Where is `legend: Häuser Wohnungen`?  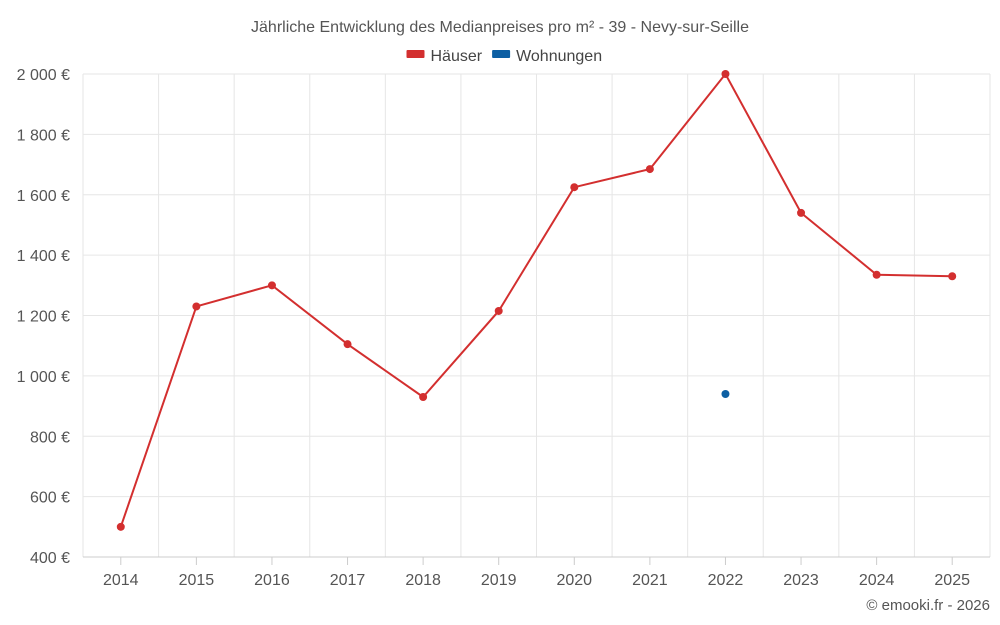
legend: Häuser Wohnungen is located at coordinates (504, 56).